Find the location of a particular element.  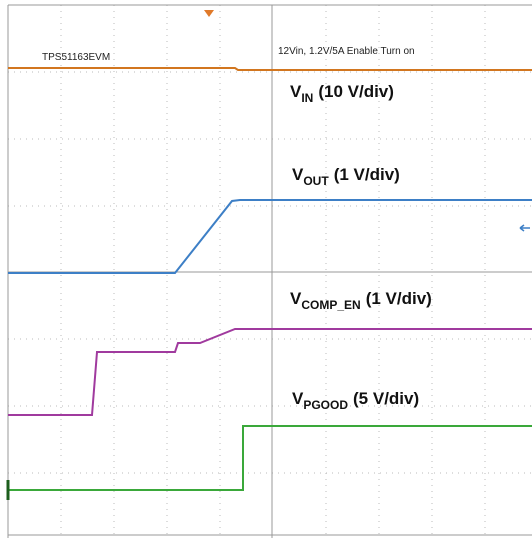

vin-trace is located at coordinates (270, 69).